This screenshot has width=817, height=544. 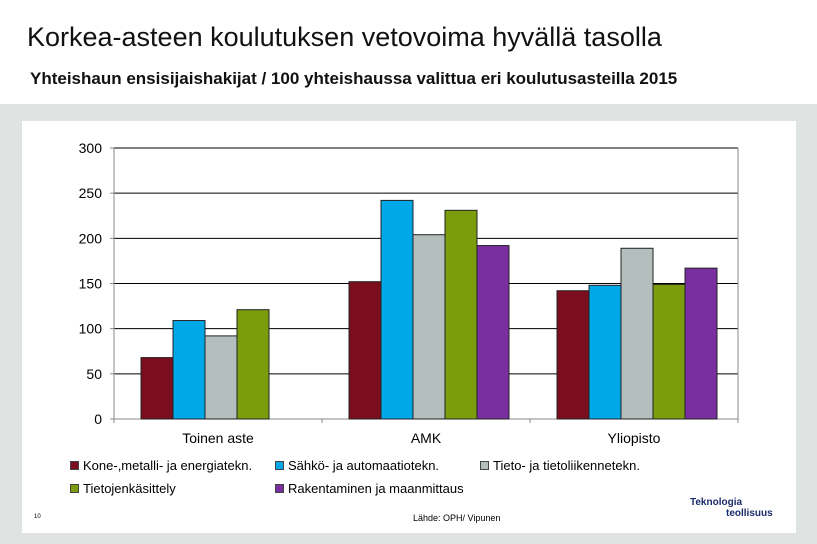 I want to click on legend-label: Tieto- ja tietoliikennetekn., so click(x=566, y=465).